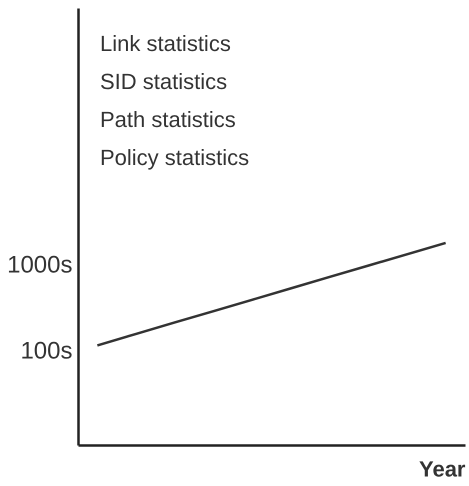  I want to click on y-tick-label: 100s, so click(46, 350).